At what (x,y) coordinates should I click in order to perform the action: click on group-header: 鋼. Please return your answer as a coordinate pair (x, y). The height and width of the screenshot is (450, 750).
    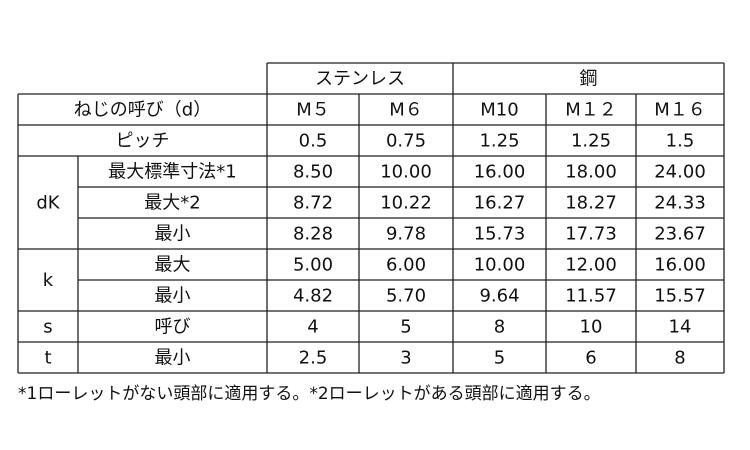
    Looking at the image, I should click on (589, 79).